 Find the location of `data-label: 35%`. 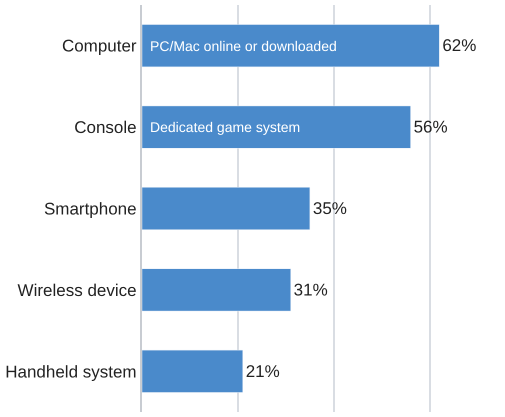

data-label: 35% is located at coordinates (329, 208).